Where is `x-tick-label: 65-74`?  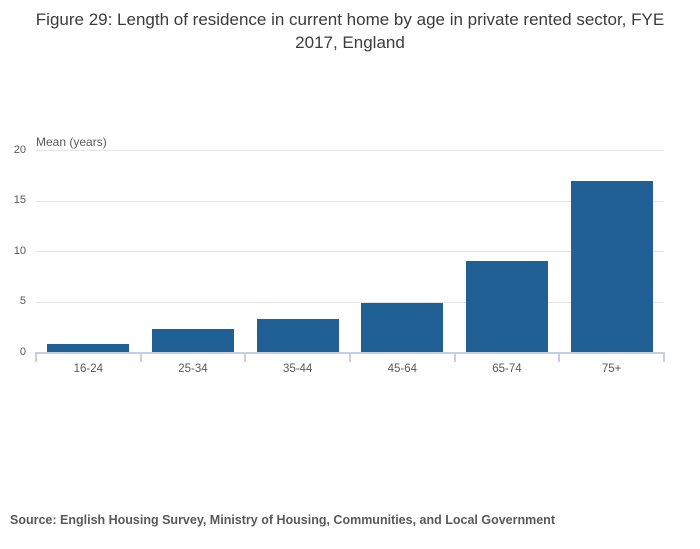 x-tick-label: 65-74 is located at coordinates (507, 368).